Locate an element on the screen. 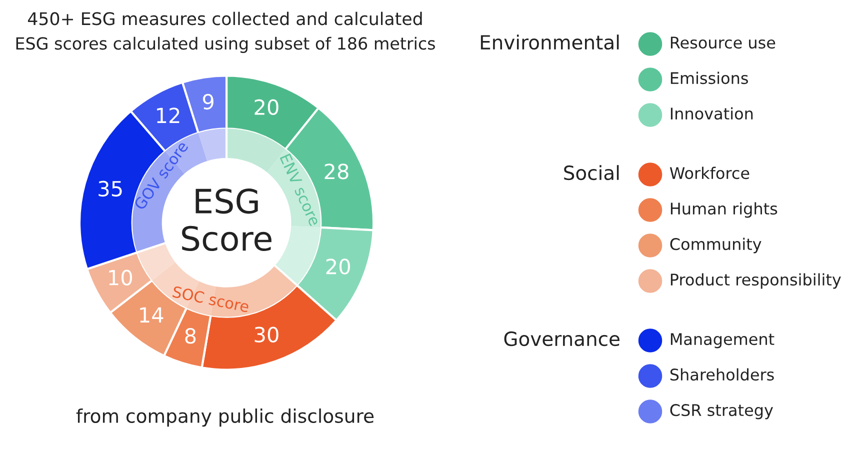 This screenshot has width=850, height=449. data-label: 35 is located at coordinates (110, 188).